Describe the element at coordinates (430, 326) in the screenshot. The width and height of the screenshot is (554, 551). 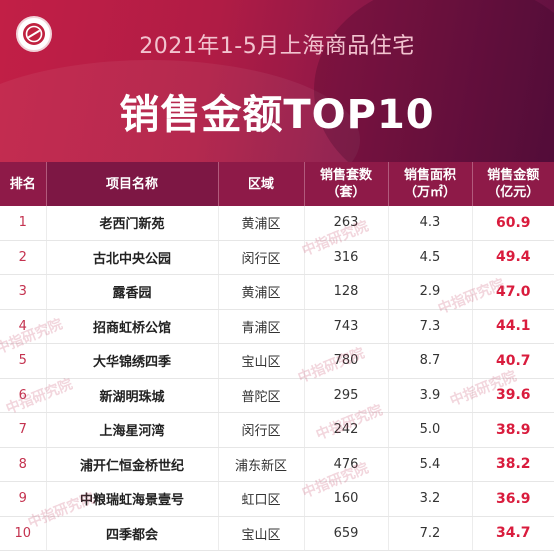
I see `cell-area: 7.3` at that location.